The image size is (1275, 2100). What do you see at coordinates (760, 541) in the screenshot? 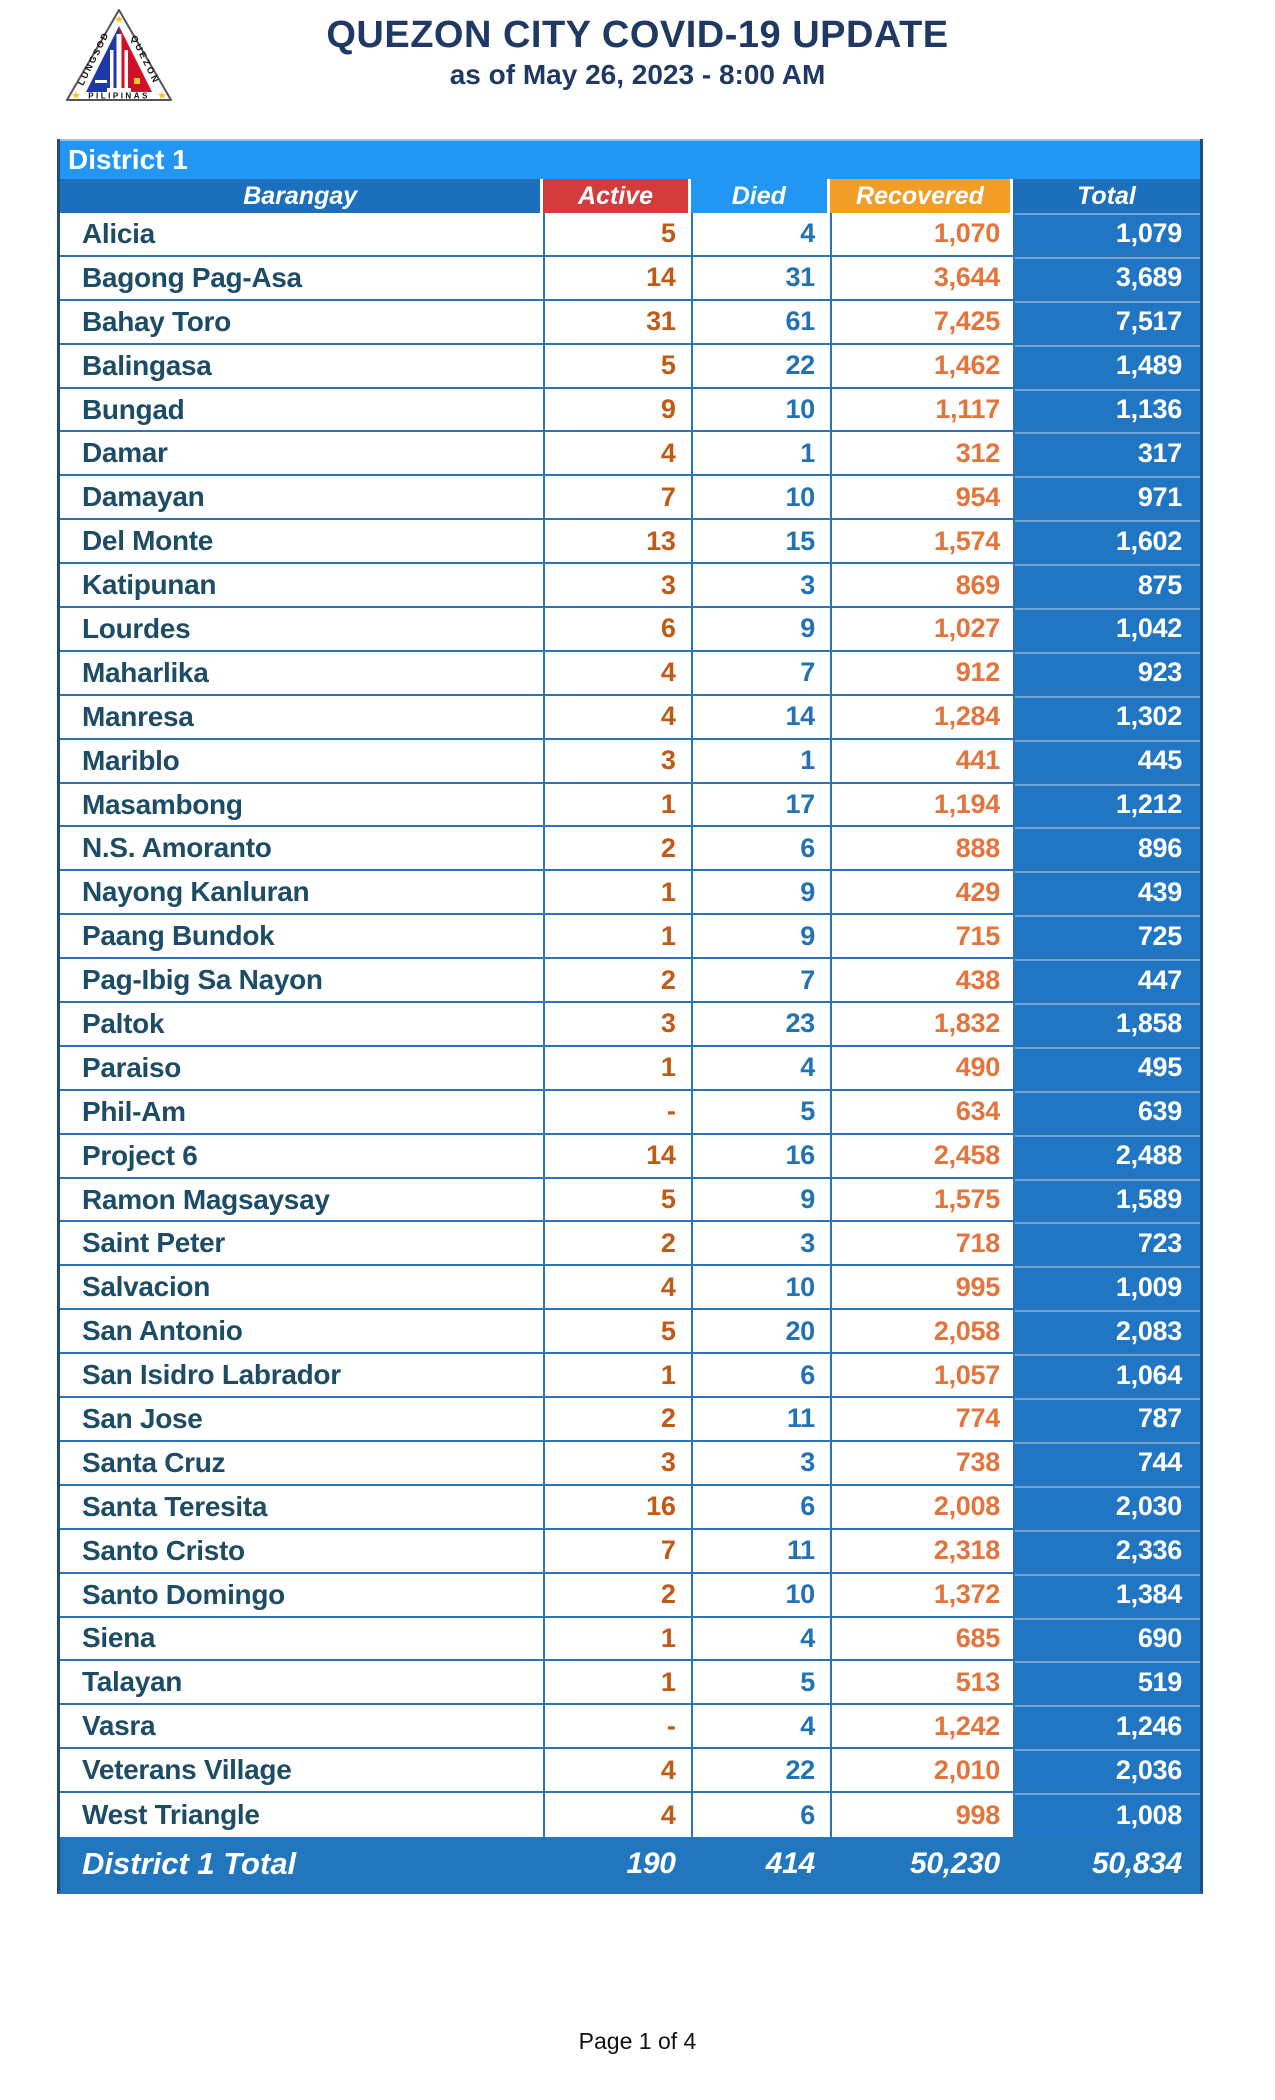
I see `died-count-cell: 15` at bounding box center [760, 541].